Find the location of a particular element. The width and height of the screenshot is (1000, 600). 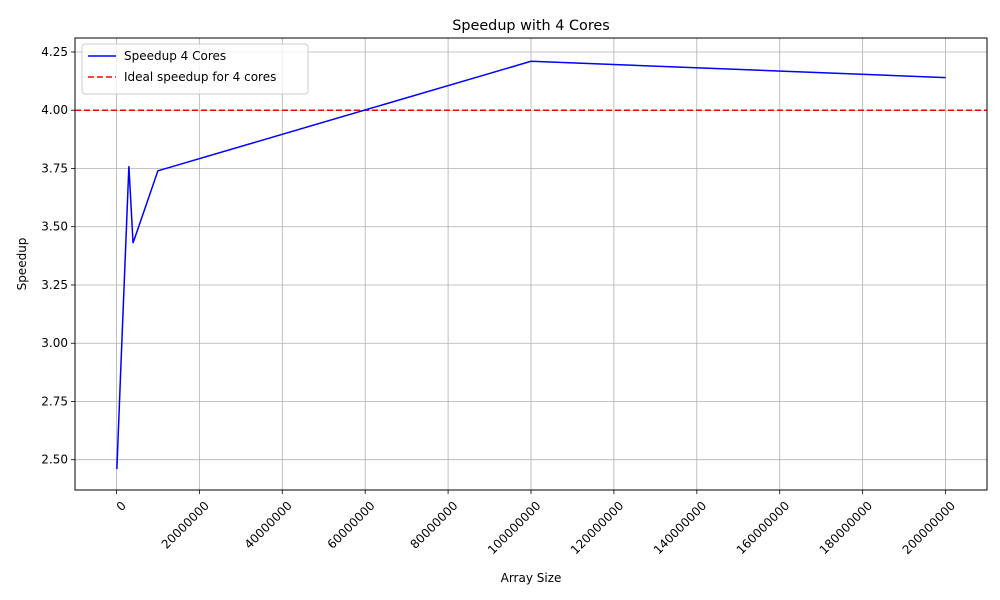

y-tick-label: 3.25 is located at coordinates (54, 285).